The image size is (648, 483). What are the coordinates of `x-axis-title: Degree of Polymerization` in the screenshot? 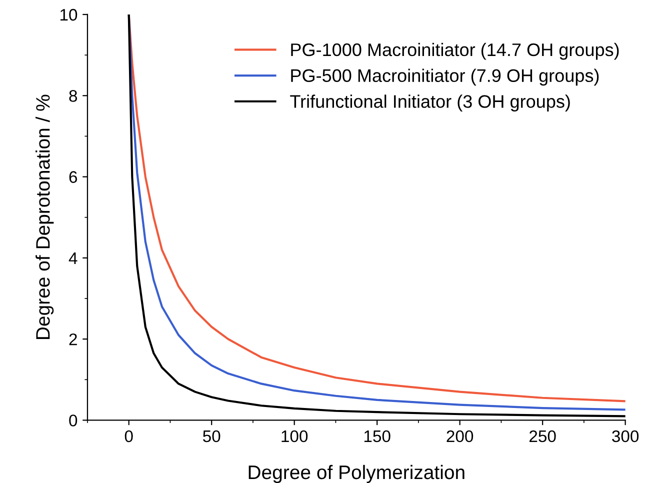 It's located at (356, 473).